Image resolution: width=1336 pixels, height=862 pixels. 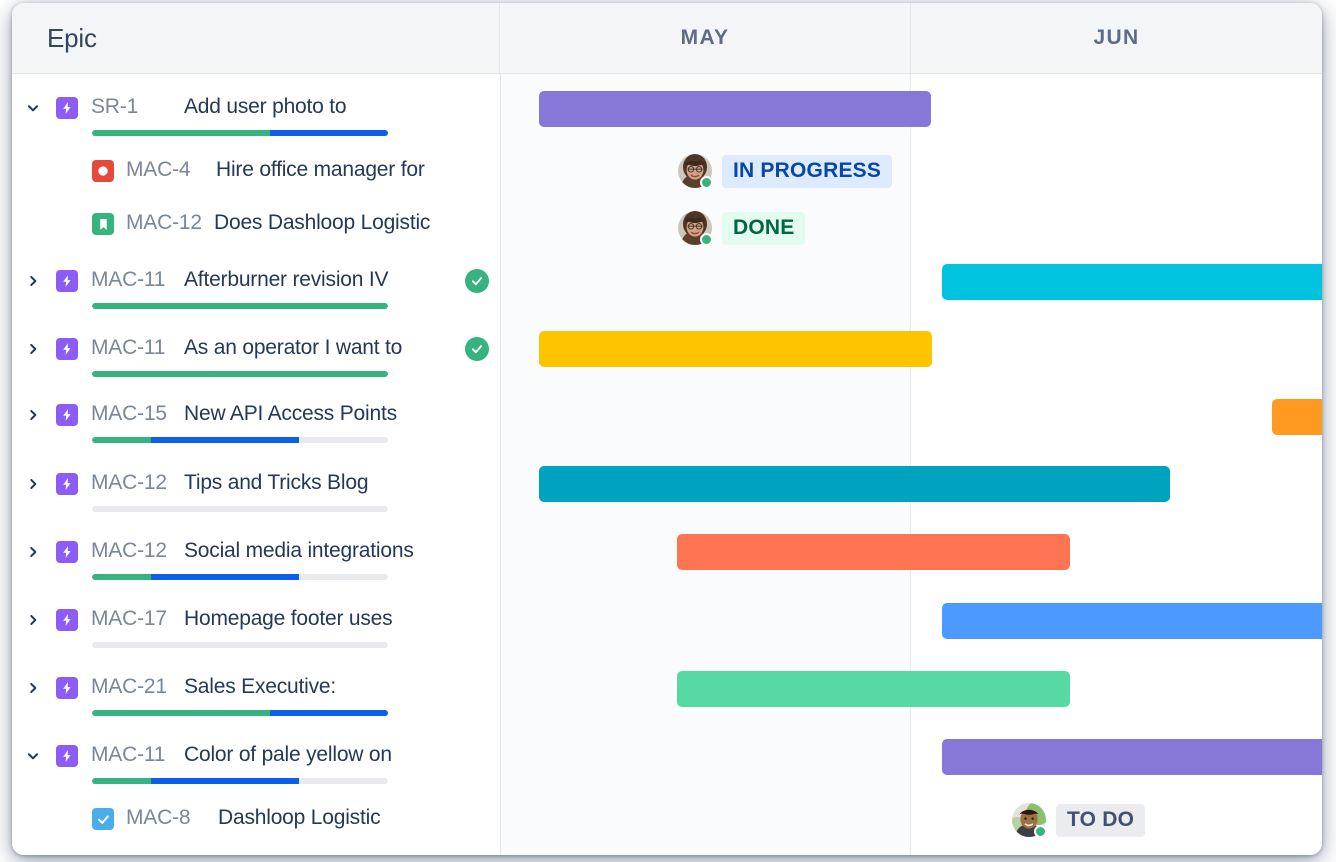 I want to click on timeline-chip-group: IN PROGRESS, so click(x=785, y=171).